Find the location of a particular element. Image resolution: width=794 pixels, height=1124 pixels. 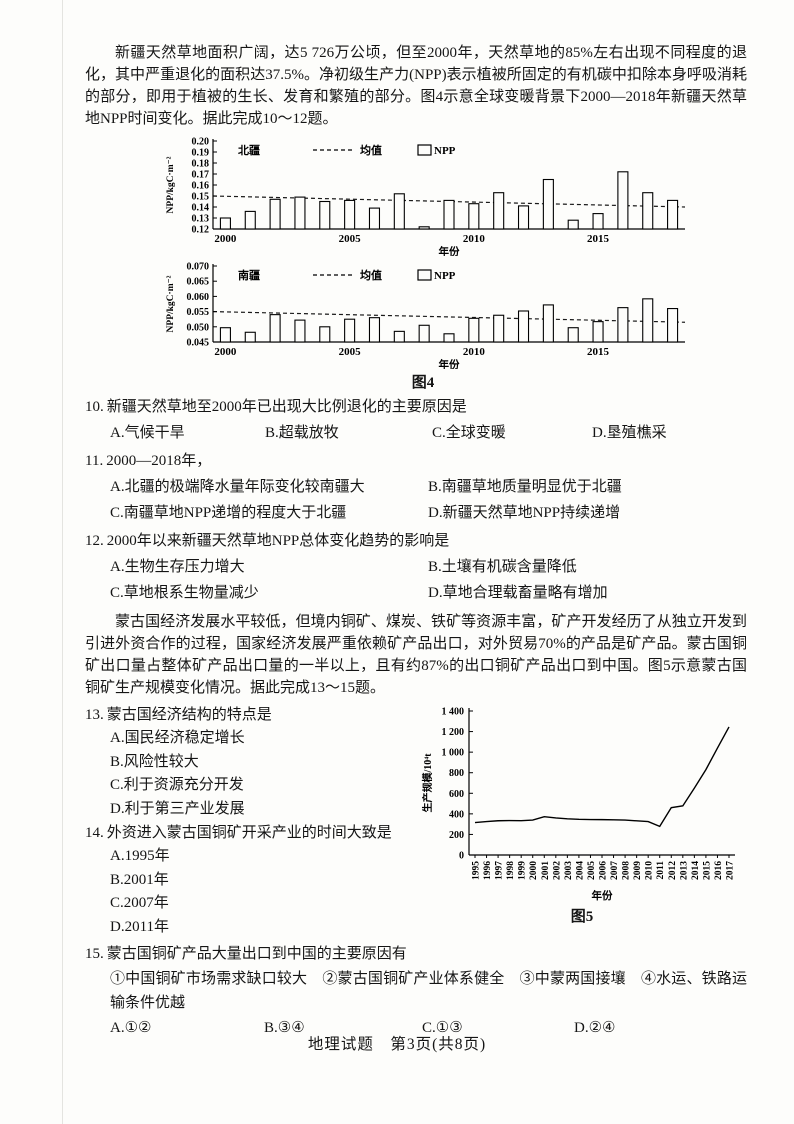

svg-text: 0.070 is located at coordinates (198, 267).